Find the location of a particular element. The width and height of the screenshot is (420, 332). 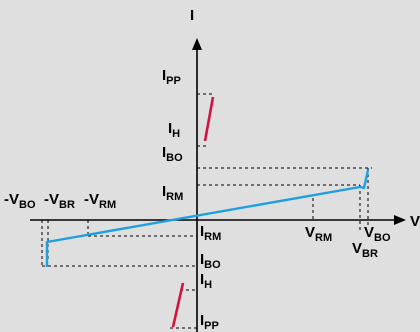

holding-segment-top is located at coordinates (209, 119).